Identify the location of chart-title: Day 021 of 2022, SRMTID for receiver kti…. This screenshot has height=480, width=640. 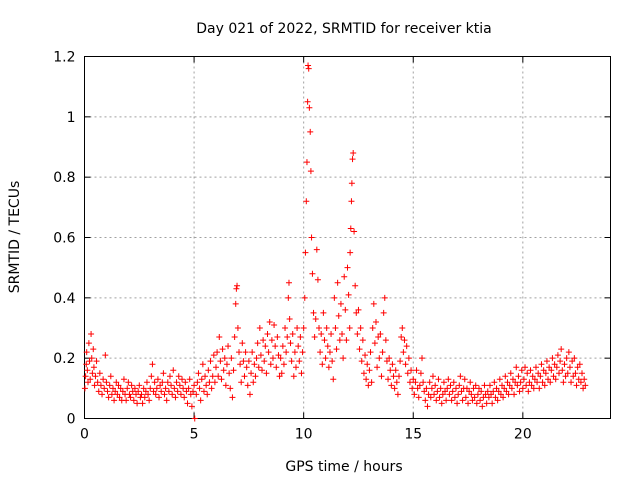
(343, 29).